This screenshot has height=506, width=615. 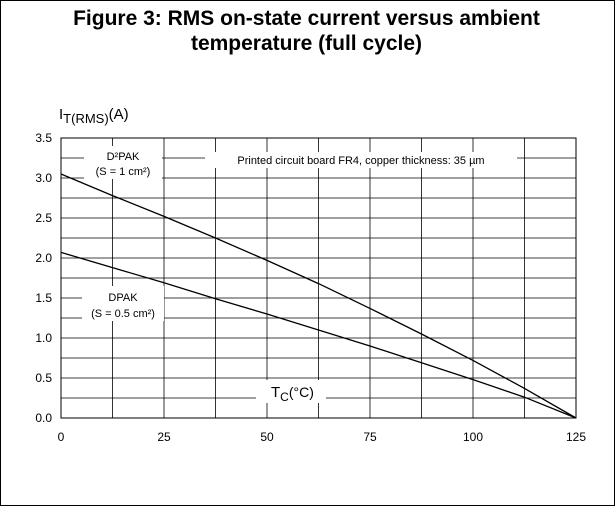 I want to click on d2pak-label-bg, so click(x=123, y=162).